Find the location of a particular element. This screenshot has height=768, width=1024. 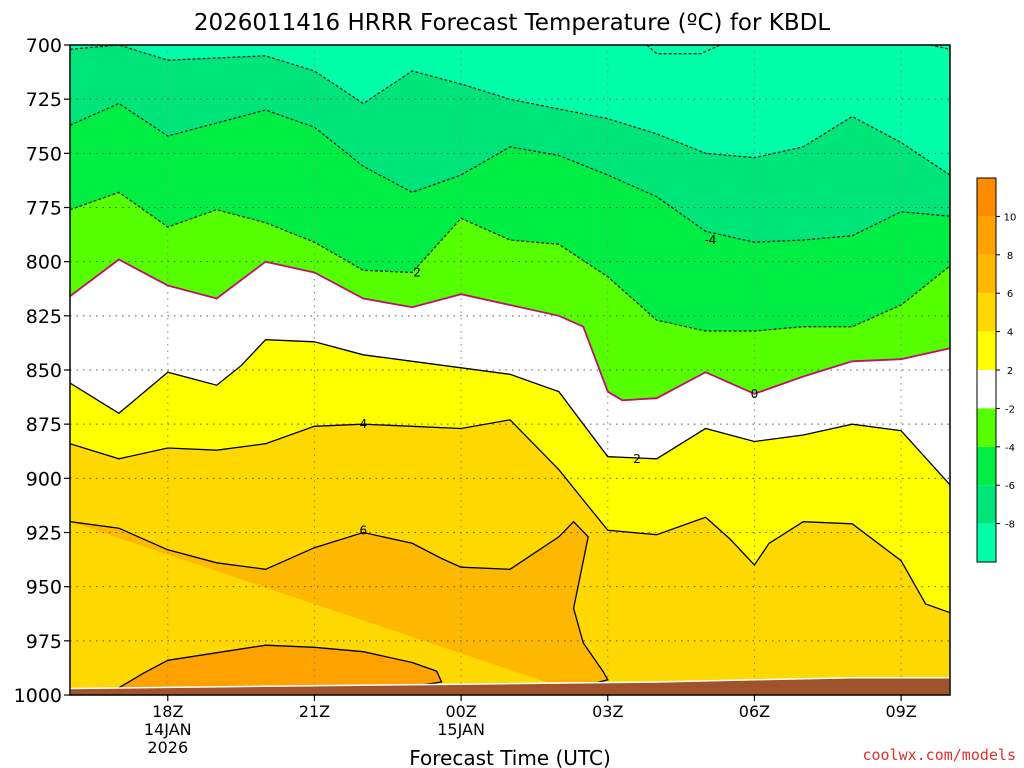

y-tick-label: 800 is located at coordinates (44, 263).